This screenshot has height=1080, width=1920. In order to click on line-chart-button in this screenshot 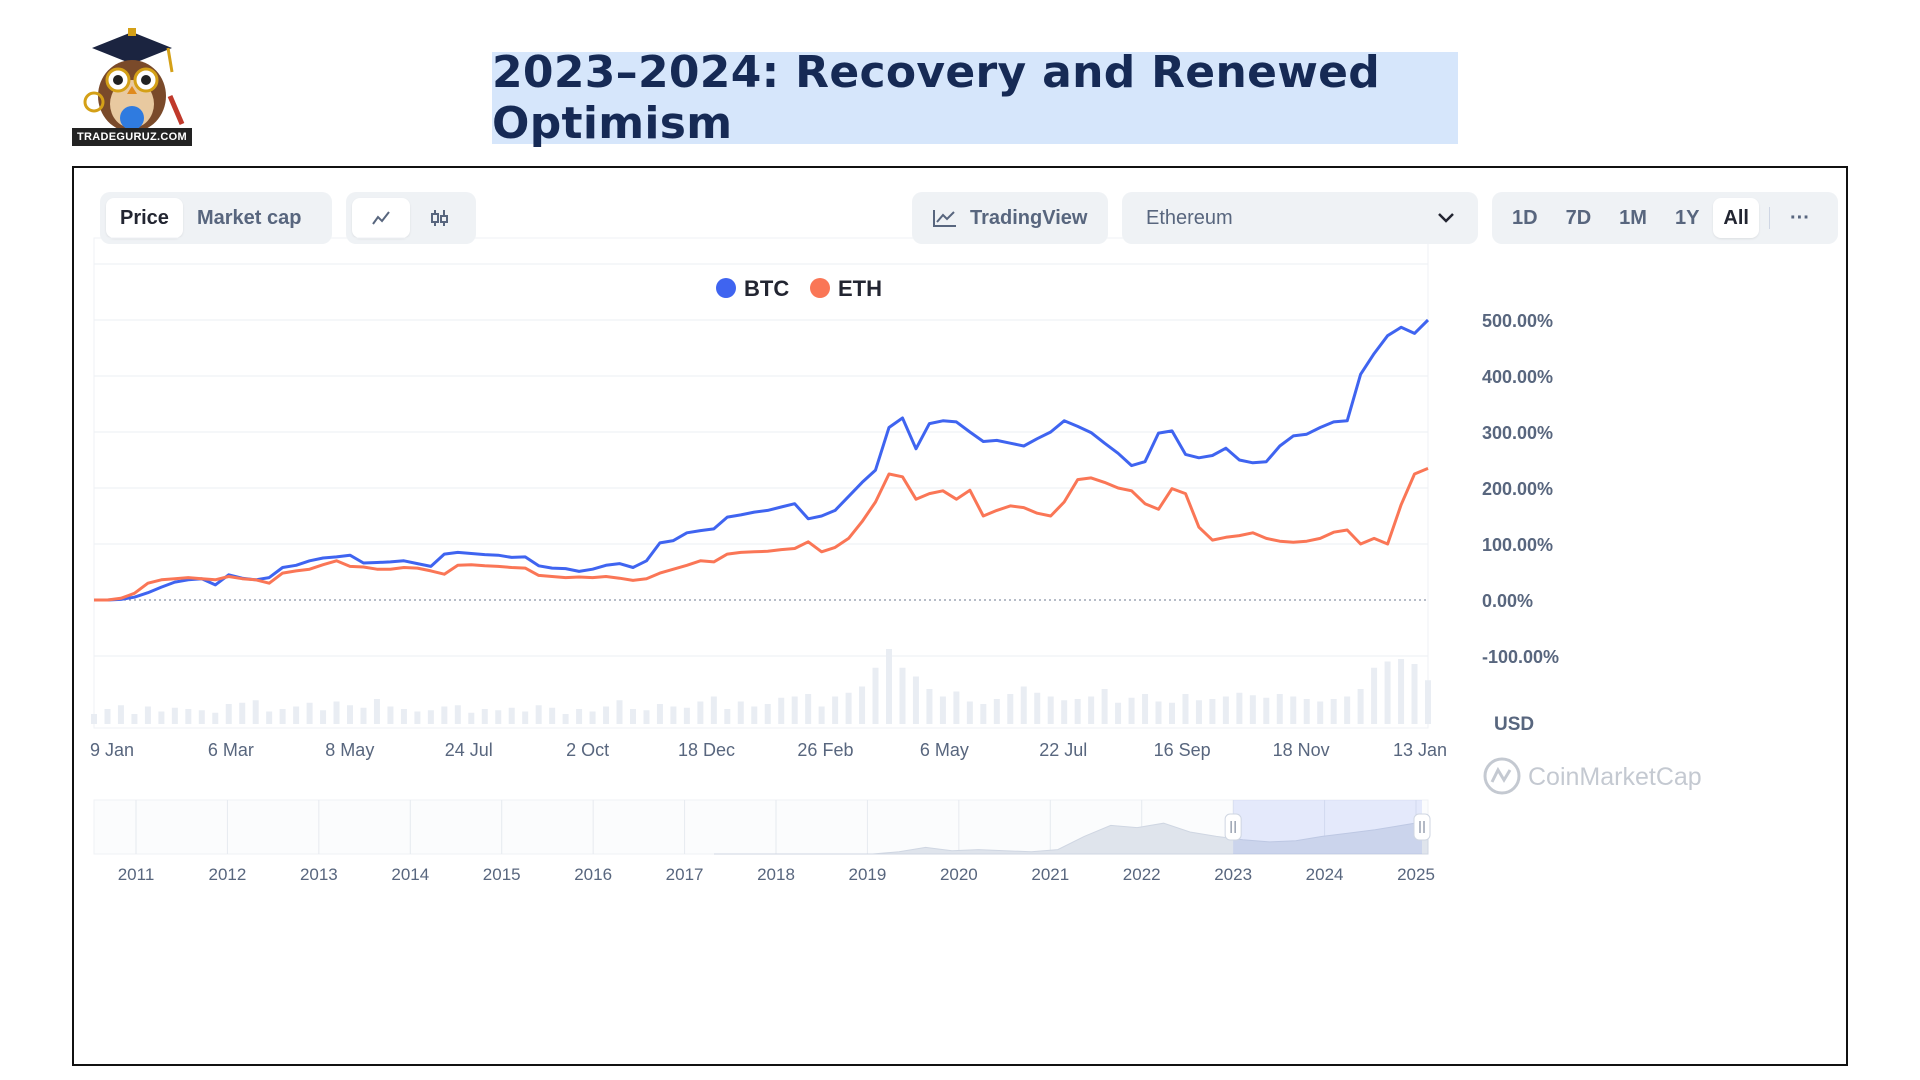, I will do `click(381, 218)`.